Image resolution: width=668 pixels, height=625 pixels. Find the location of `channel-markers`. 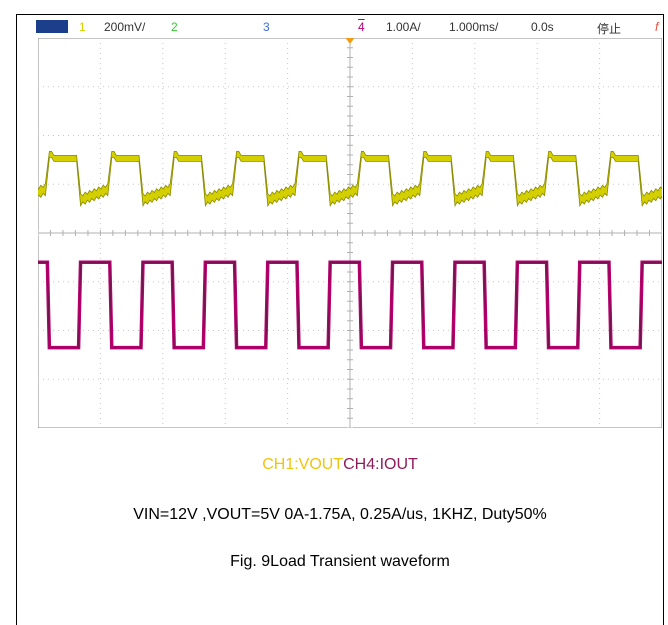

channel-markers is located at coordinates (350, 41).